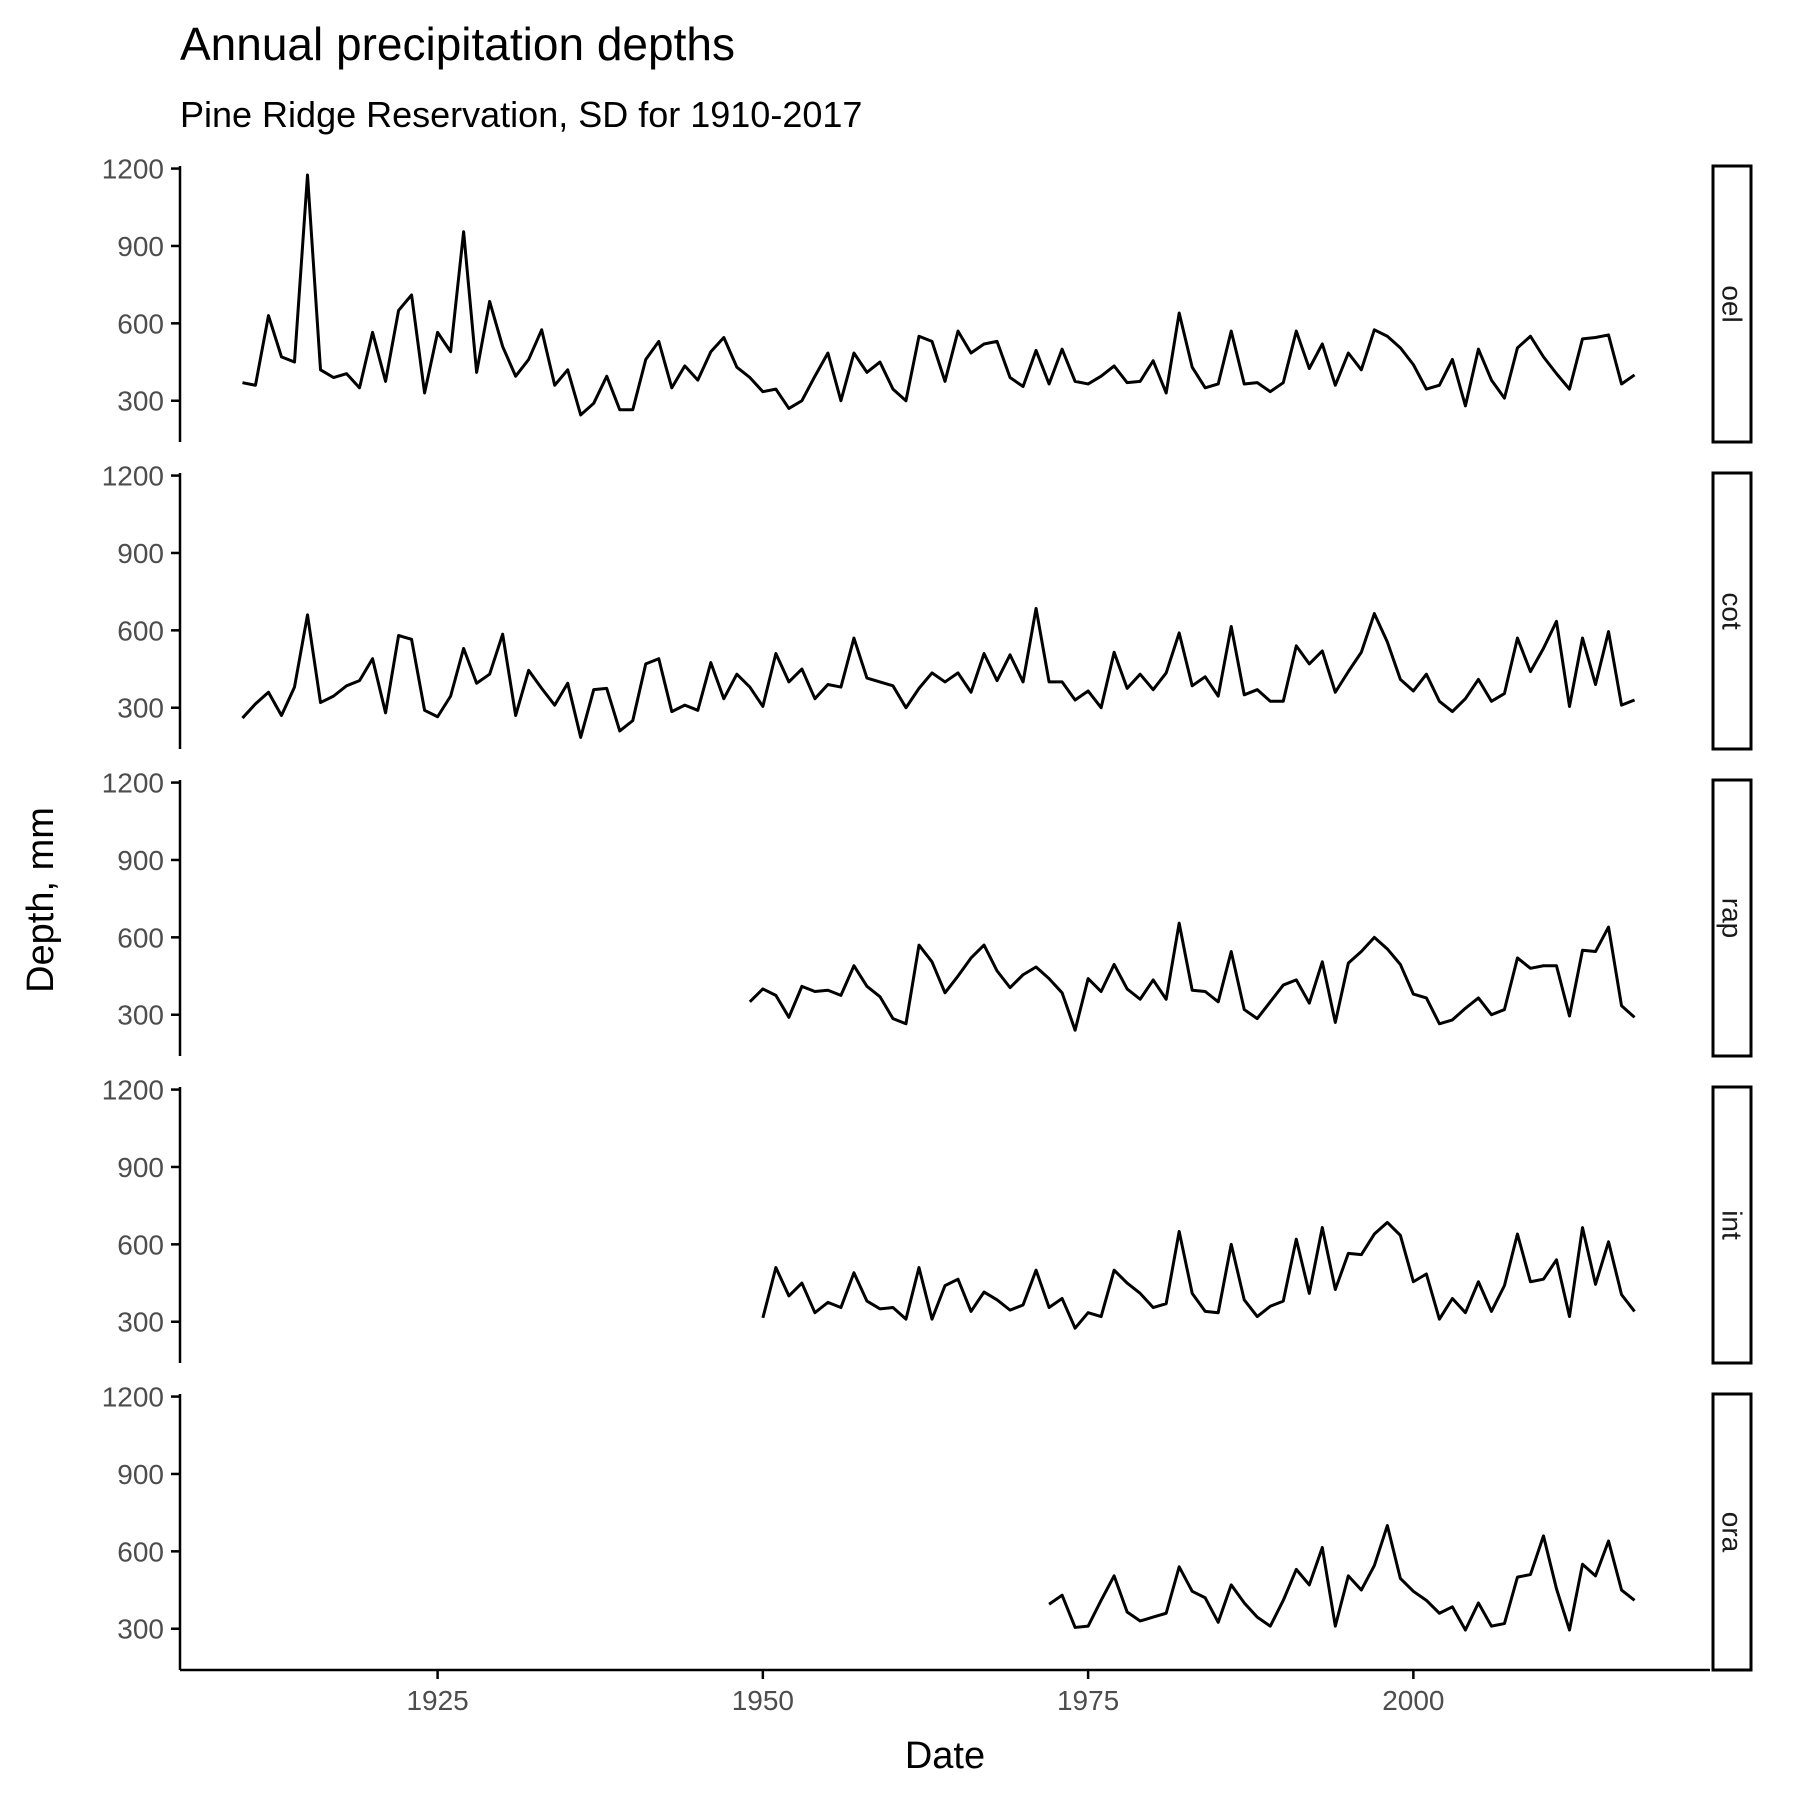 Image resolution: width=1800 pixels, height=1800 pixels. I want to click on facet-panel-int: 300 600 900 1200 int, so click(927, 1220).